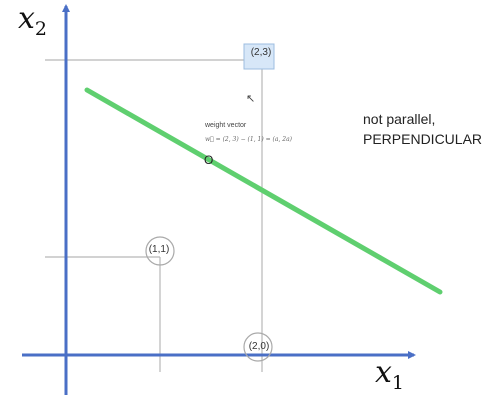 Image resolution: width=499 pixels, height=400 pixels. I want to click on origin-marker: O, so click(209, 160).